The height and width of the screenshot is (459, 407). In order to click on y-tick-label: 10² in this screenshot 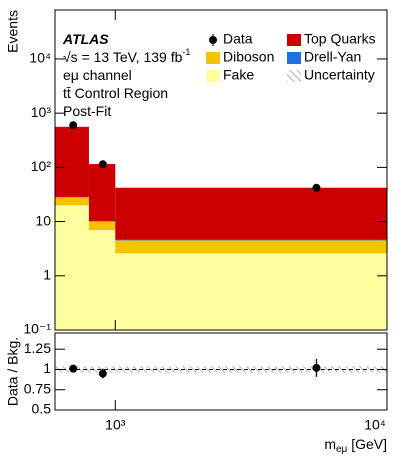, I will do `click(41, 166)`.